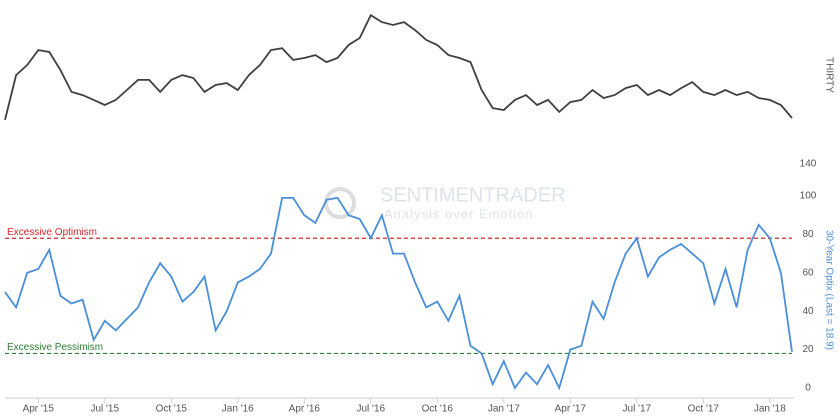  Describe the element at coordinates (39, 409) in the screenshot. I see `x-tick-label: Apr '15` at that location.